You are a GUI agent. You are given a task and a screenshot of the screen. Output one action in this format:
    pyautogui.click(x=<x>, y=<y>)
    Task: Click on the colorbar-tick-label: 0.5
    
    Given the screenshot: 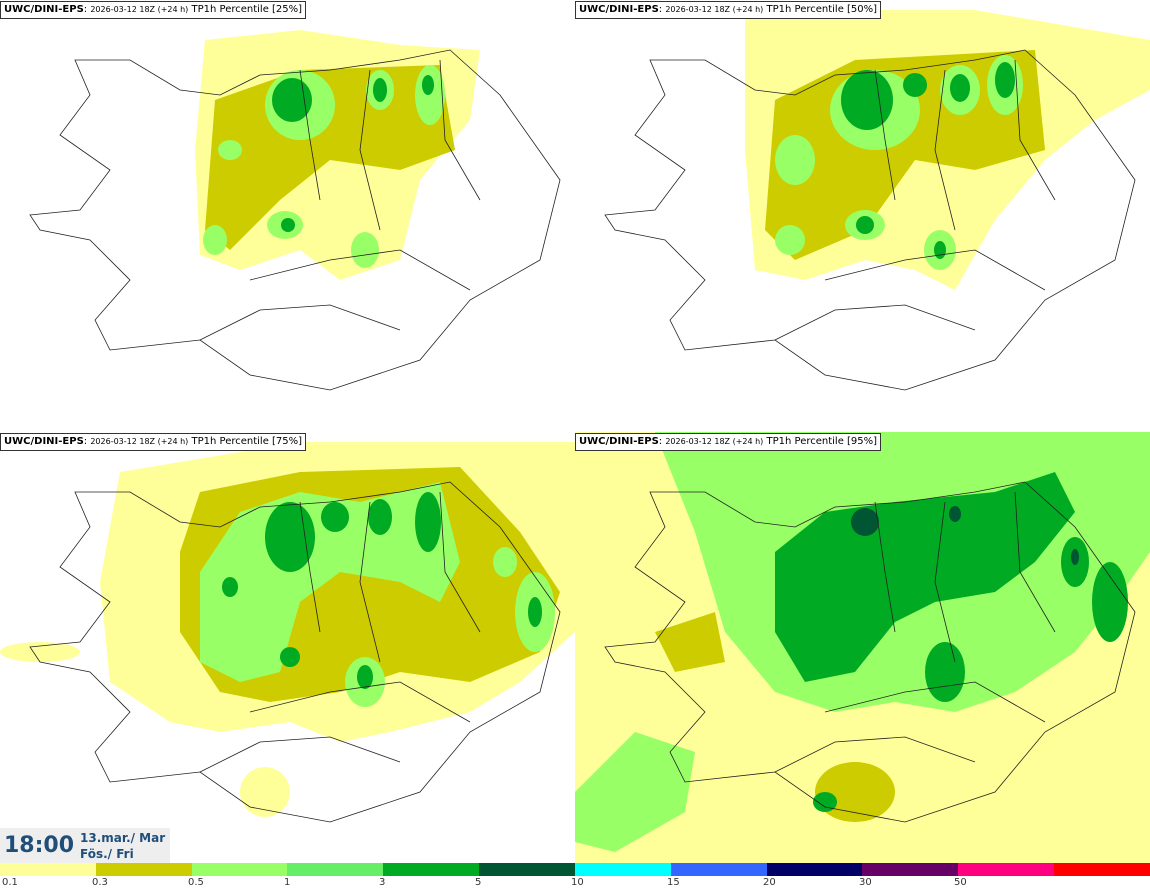 What is the action you would take?
    pyautogui.click(x=196, y=882)
    